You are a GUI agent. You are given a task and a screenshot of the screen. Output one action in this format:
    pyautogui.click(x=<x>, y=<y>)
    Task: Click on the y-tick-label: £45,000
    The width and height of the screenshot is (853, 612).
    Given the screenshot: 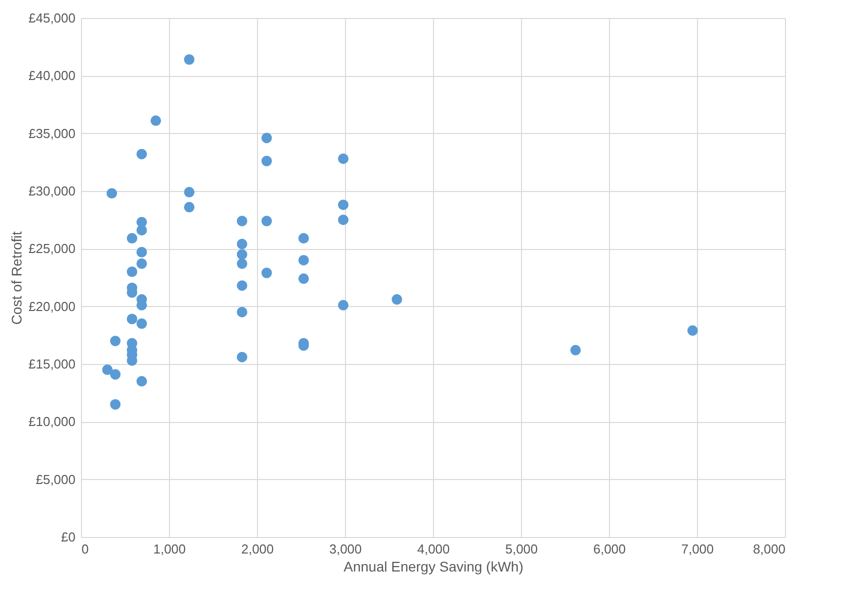 What is the action you would take?
    pyautogui.click(x=52, y=18)
    